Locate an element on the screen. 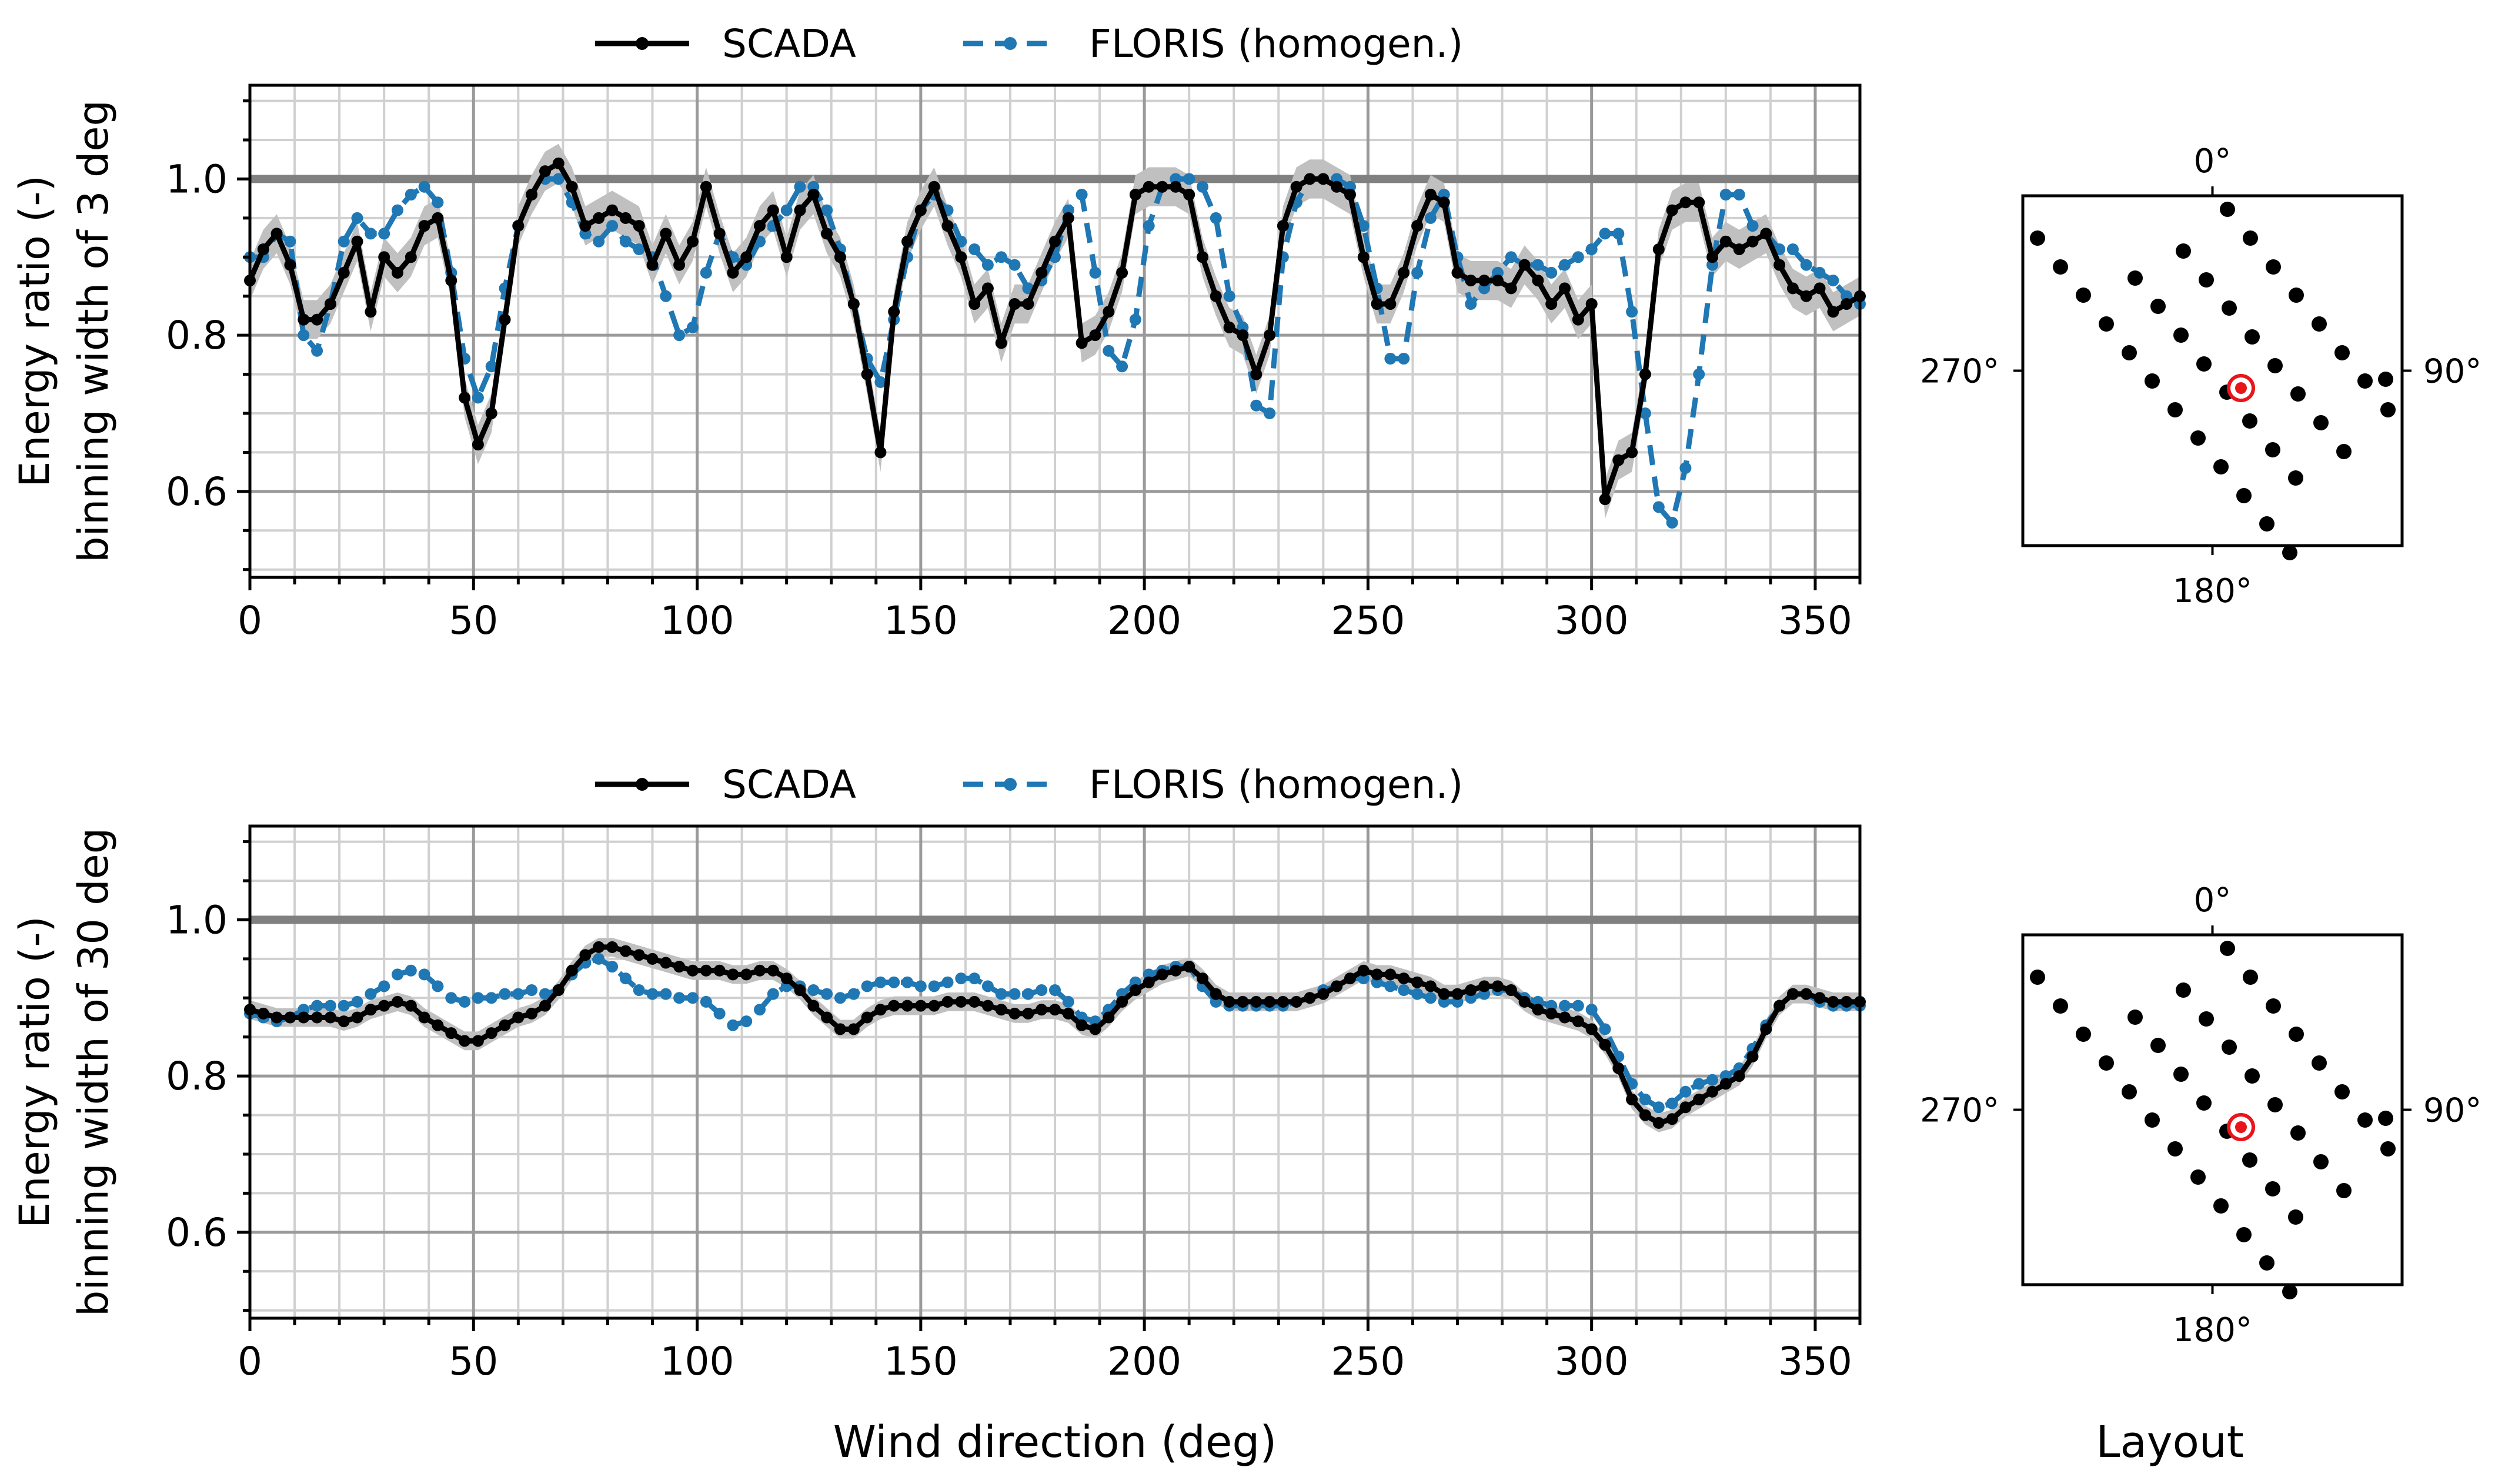 The image size is (2515, 1484). legend-scada-marker is located at coordinates (642, 44).